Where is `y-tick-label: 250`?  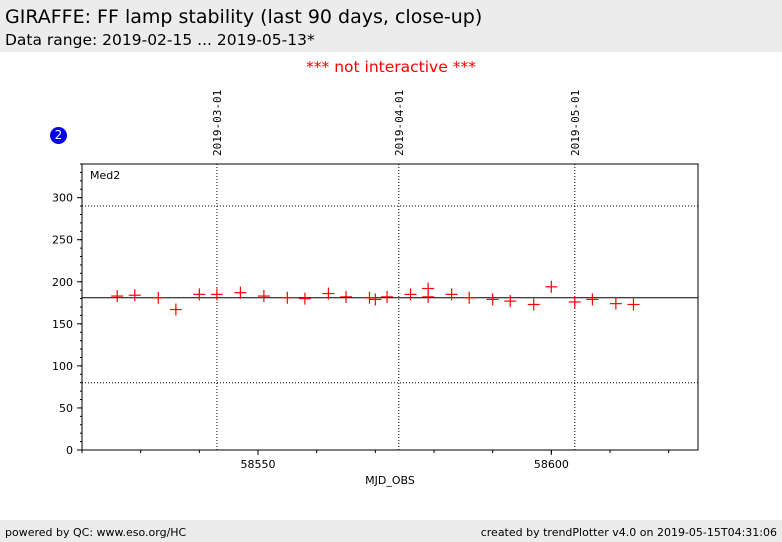 y-tick-label: 250 is located at coordinates (62, 240).